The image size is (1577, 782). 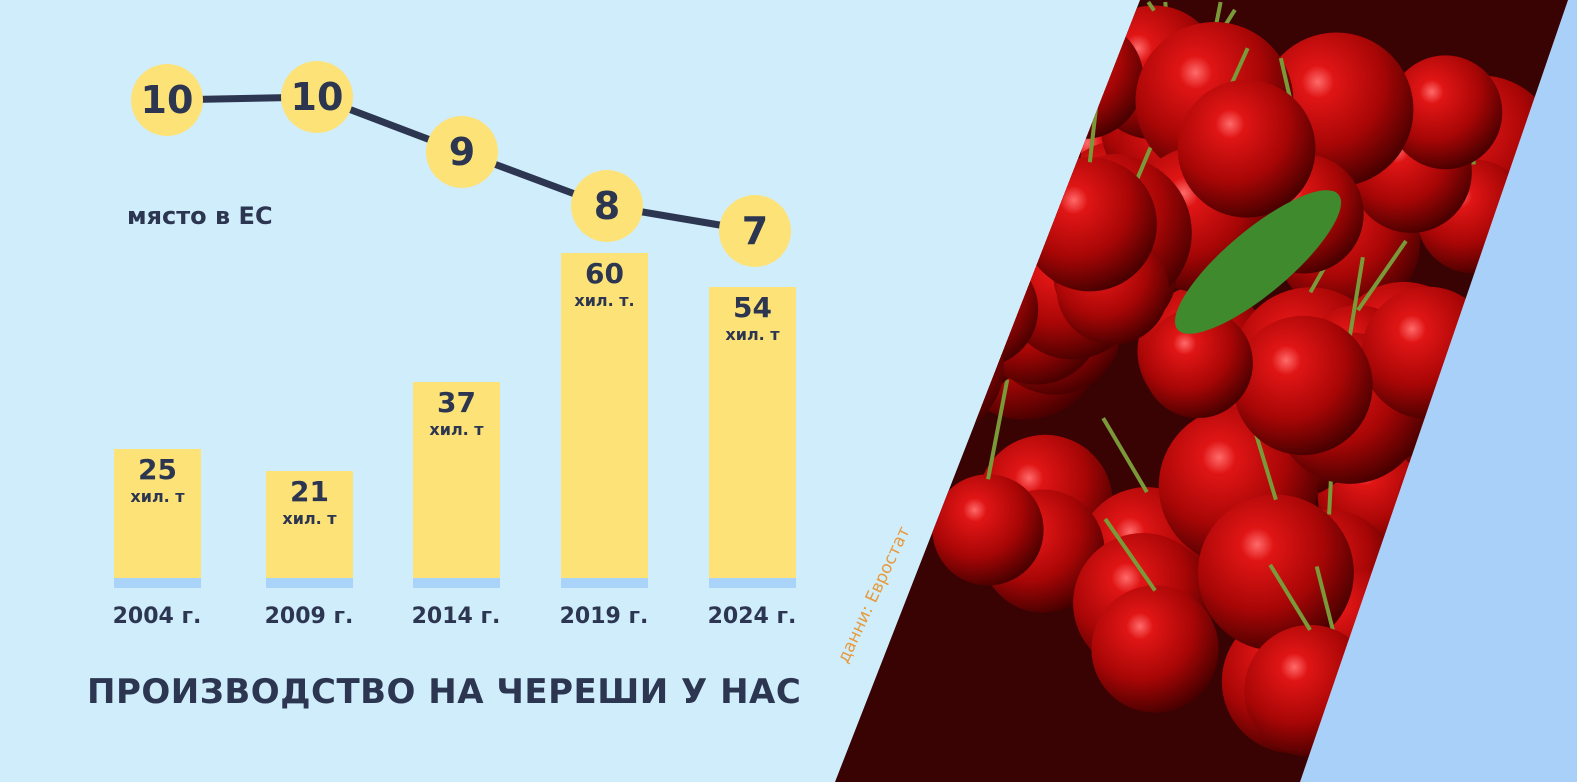 What do you see at coordinates (752, 616) in the screenshot?
I see `x-tick-label: 2024 г.` at bounding box center [752, 616].